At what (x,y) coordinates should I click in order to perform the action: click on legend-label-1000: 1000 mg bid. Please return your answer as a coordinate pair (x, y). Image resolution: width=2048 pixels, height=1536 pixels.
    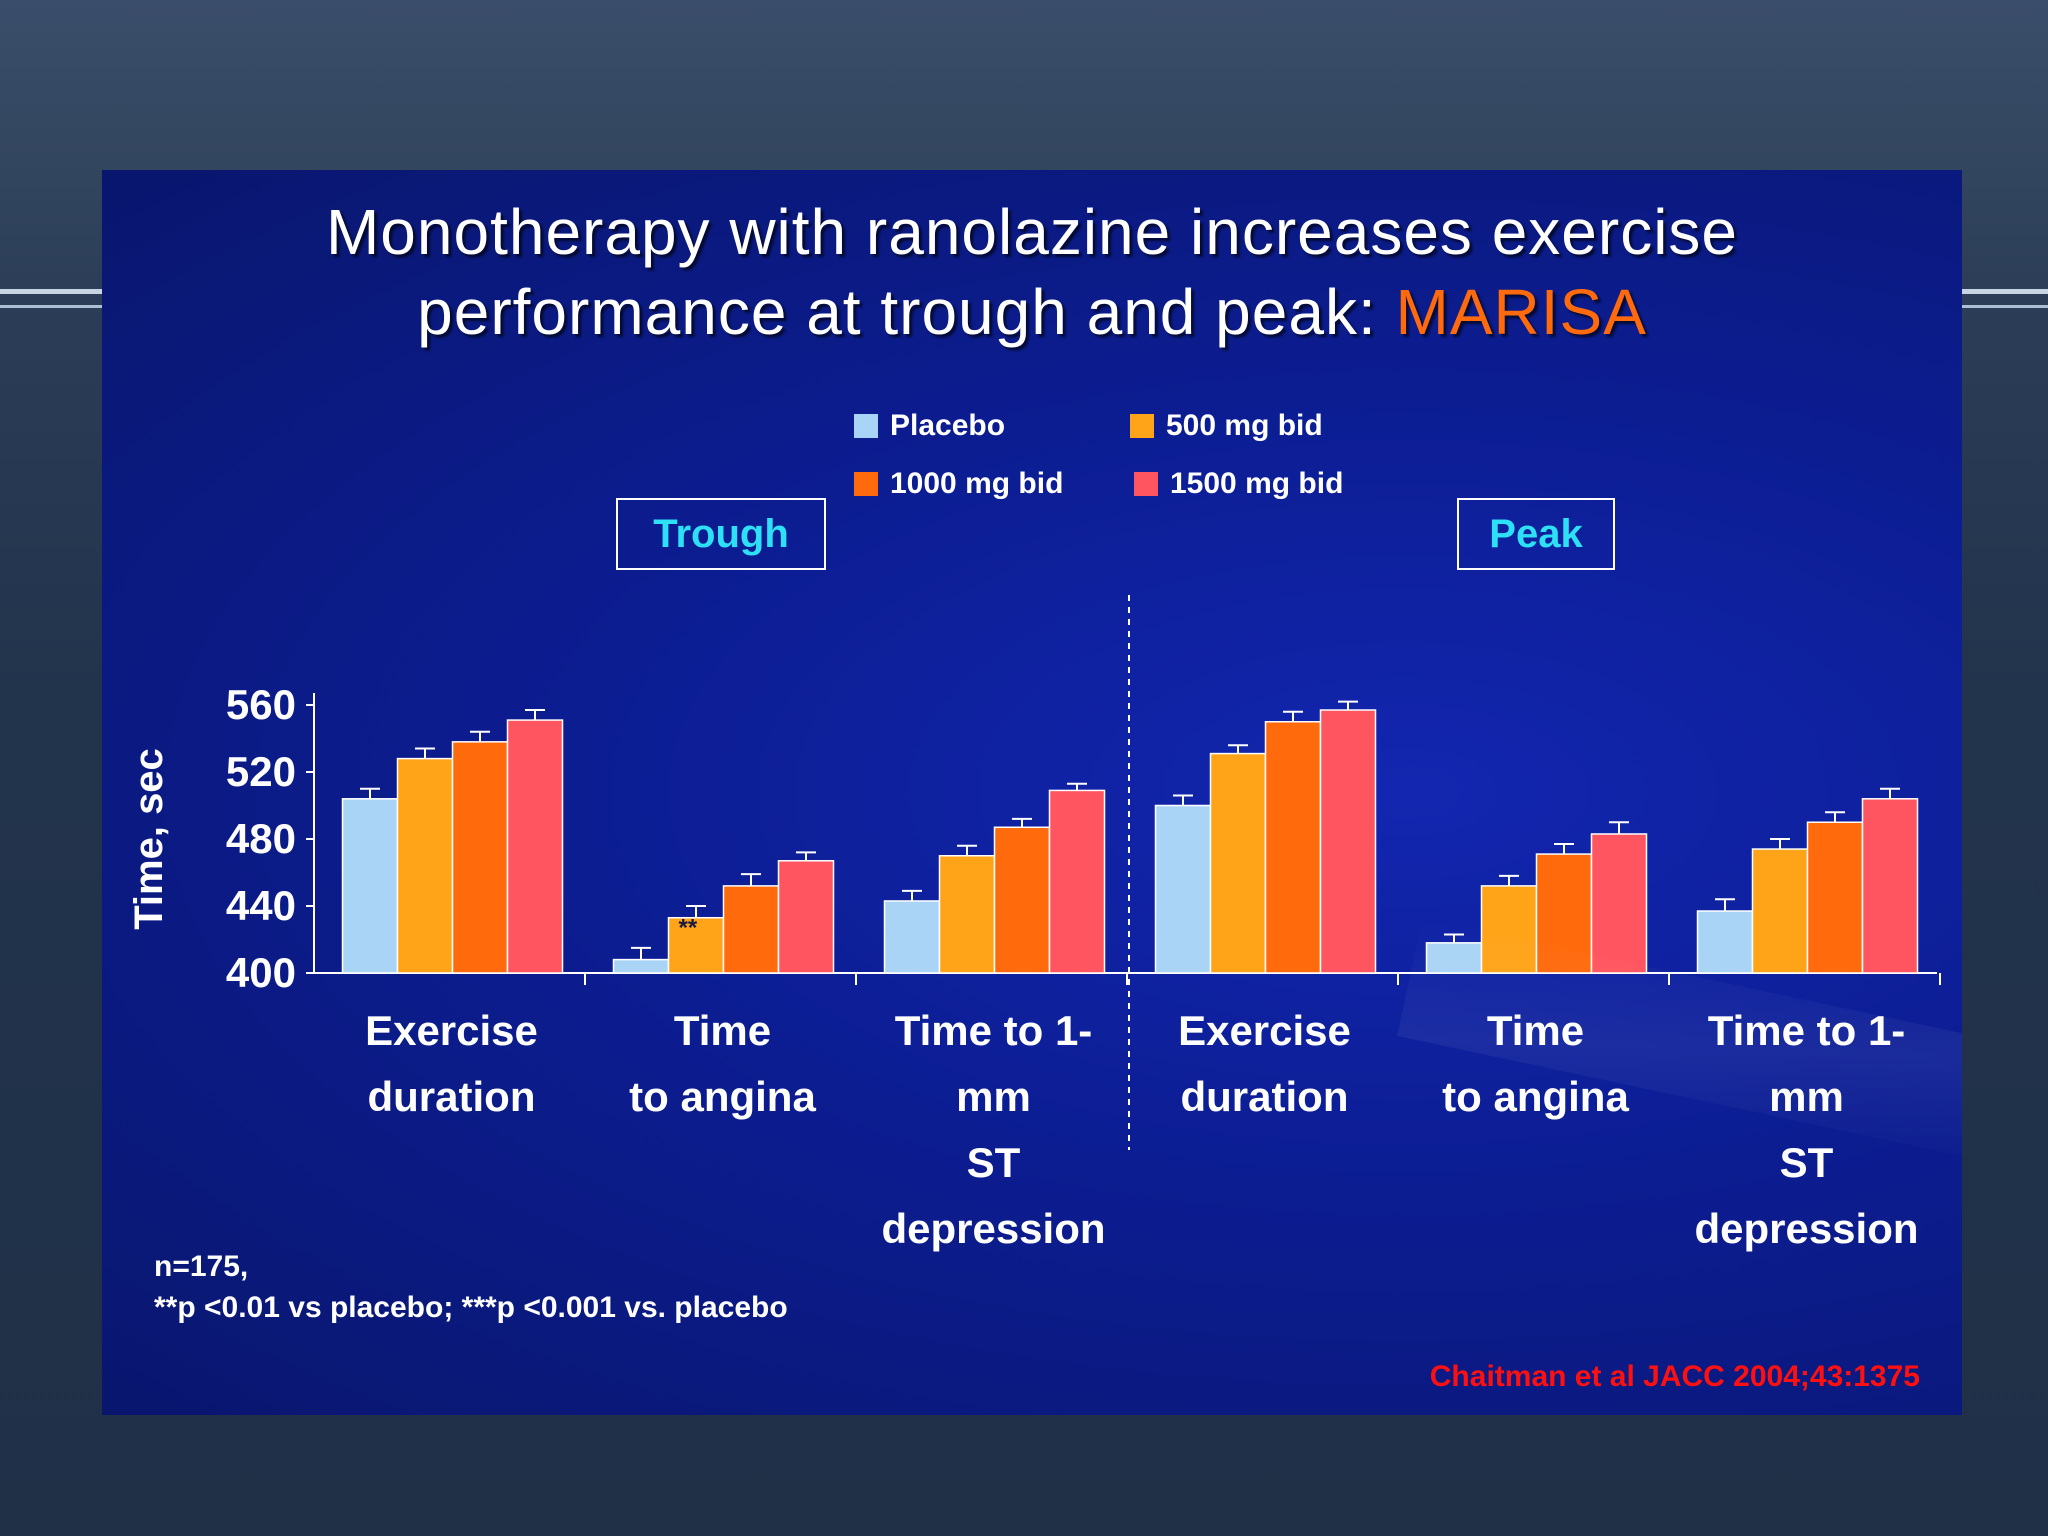
    Looking at the image, I should click on (977, 483).